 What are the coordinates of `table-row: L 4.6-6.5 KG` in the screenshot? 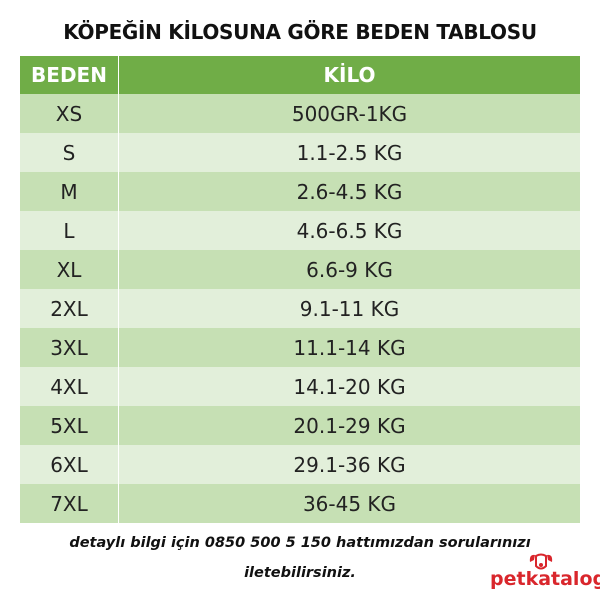 It's located at (300, 230).